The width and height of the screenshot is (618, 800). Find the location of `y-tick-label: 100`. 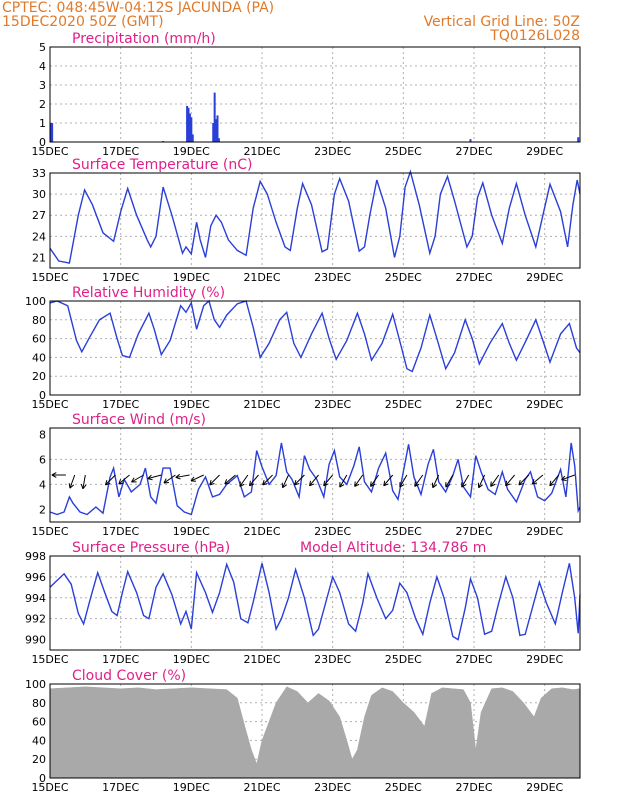

y-tick-label: 100 is located at coordinates (35, 301).